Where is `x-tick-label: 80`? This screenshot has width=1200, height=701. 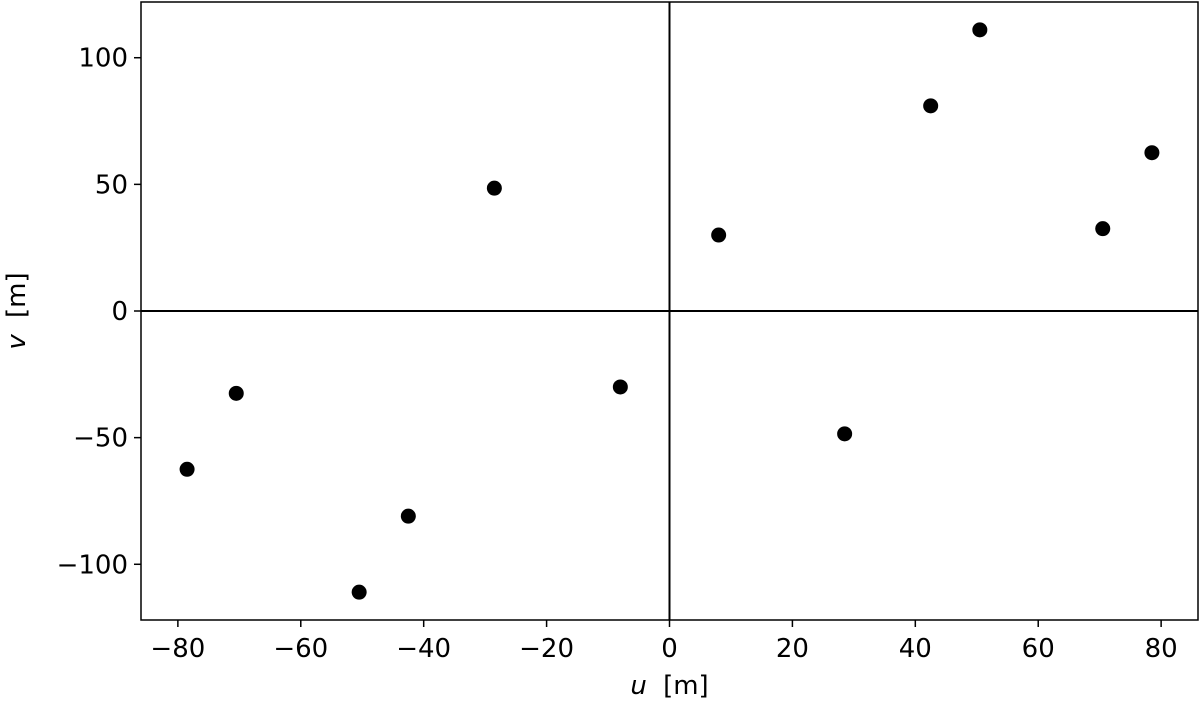
x-tick-label: 80 is located at coordinates (1161, 649).